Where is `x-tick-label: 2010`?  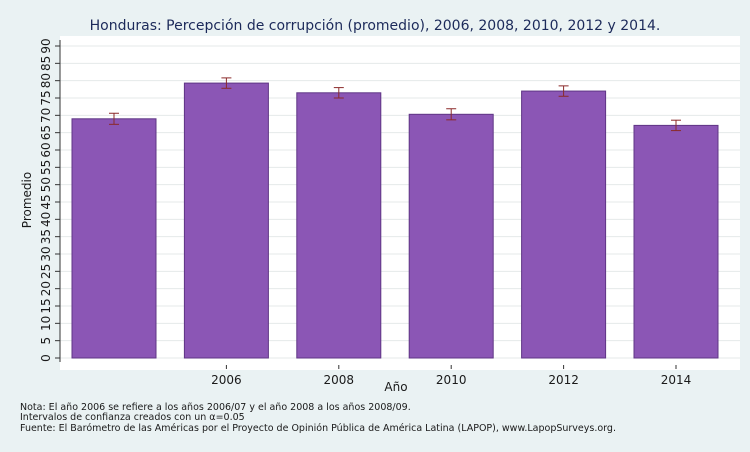
x-tick-label: 2010 is located at coordinates (451, 380).